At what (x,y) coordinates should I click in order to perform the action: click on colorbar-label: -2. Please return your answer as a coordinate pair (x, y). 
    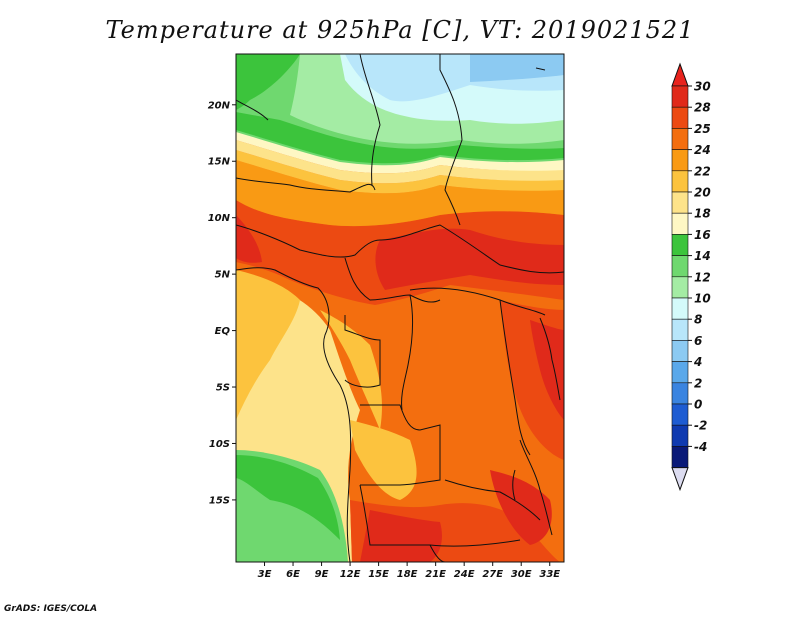
    Looking at the image, I should click on (700, 426).